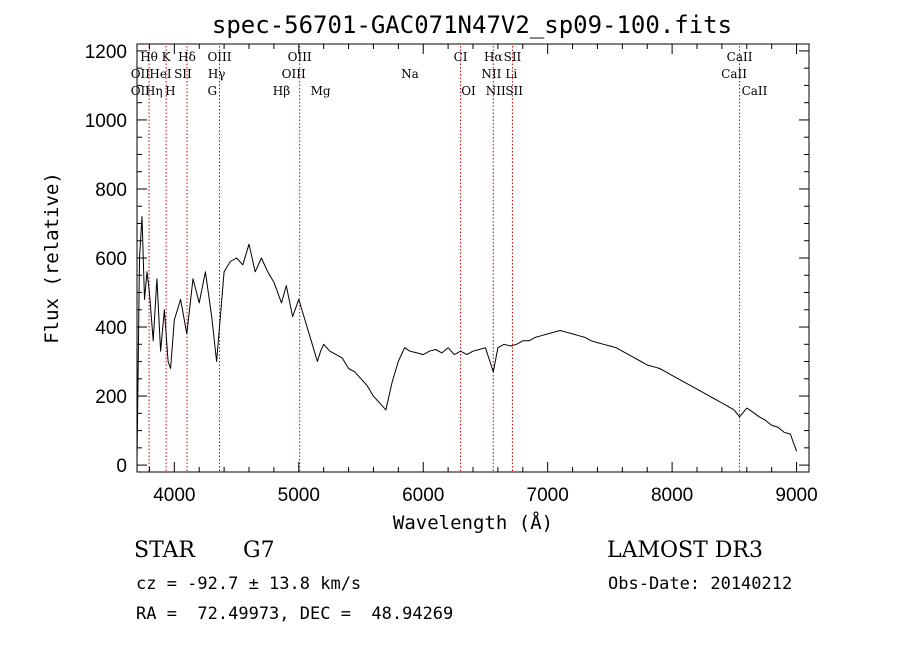 This screenshot has height=649, width=900. Describe the element at coordinates (106, 52) in the screenshot. I see `y-tick-label: 1200` at that location.